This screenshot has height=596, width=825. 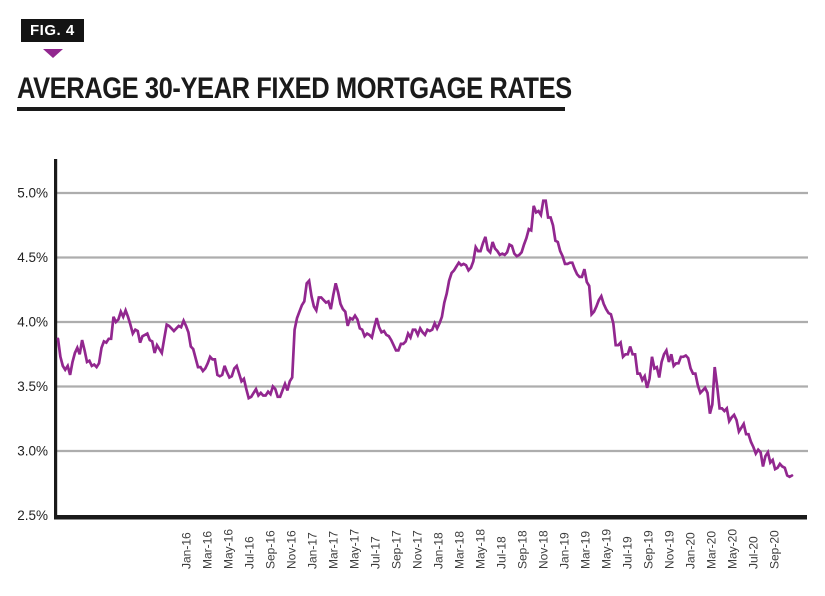 I want to click on y-axis-tick-label: 3.0%, so click(x=32, y=451).